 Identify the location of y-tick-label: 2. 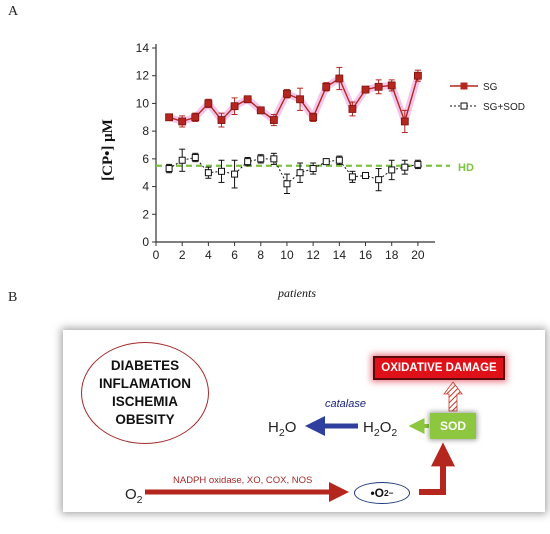
(145, 214).